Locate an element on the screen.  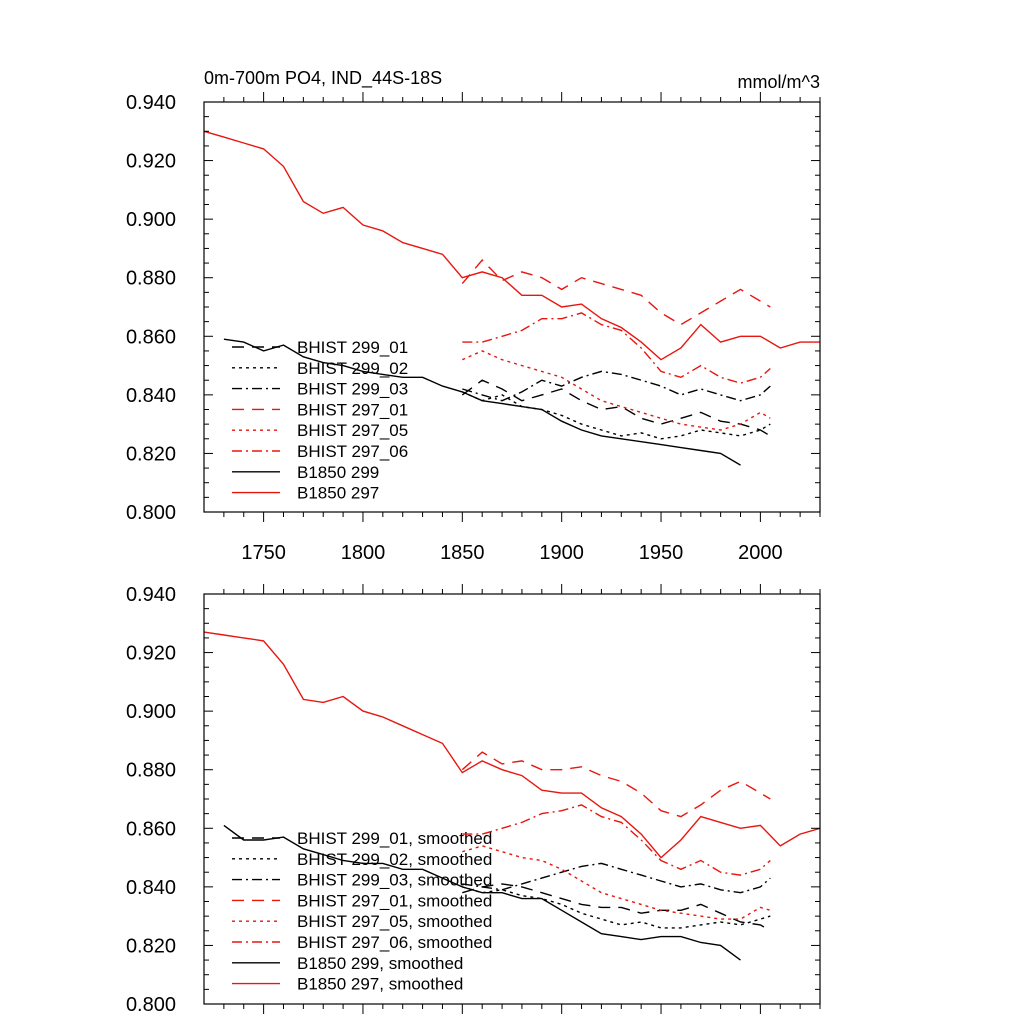
x-tick-label: 2000 is located at coordinates (760, 553).